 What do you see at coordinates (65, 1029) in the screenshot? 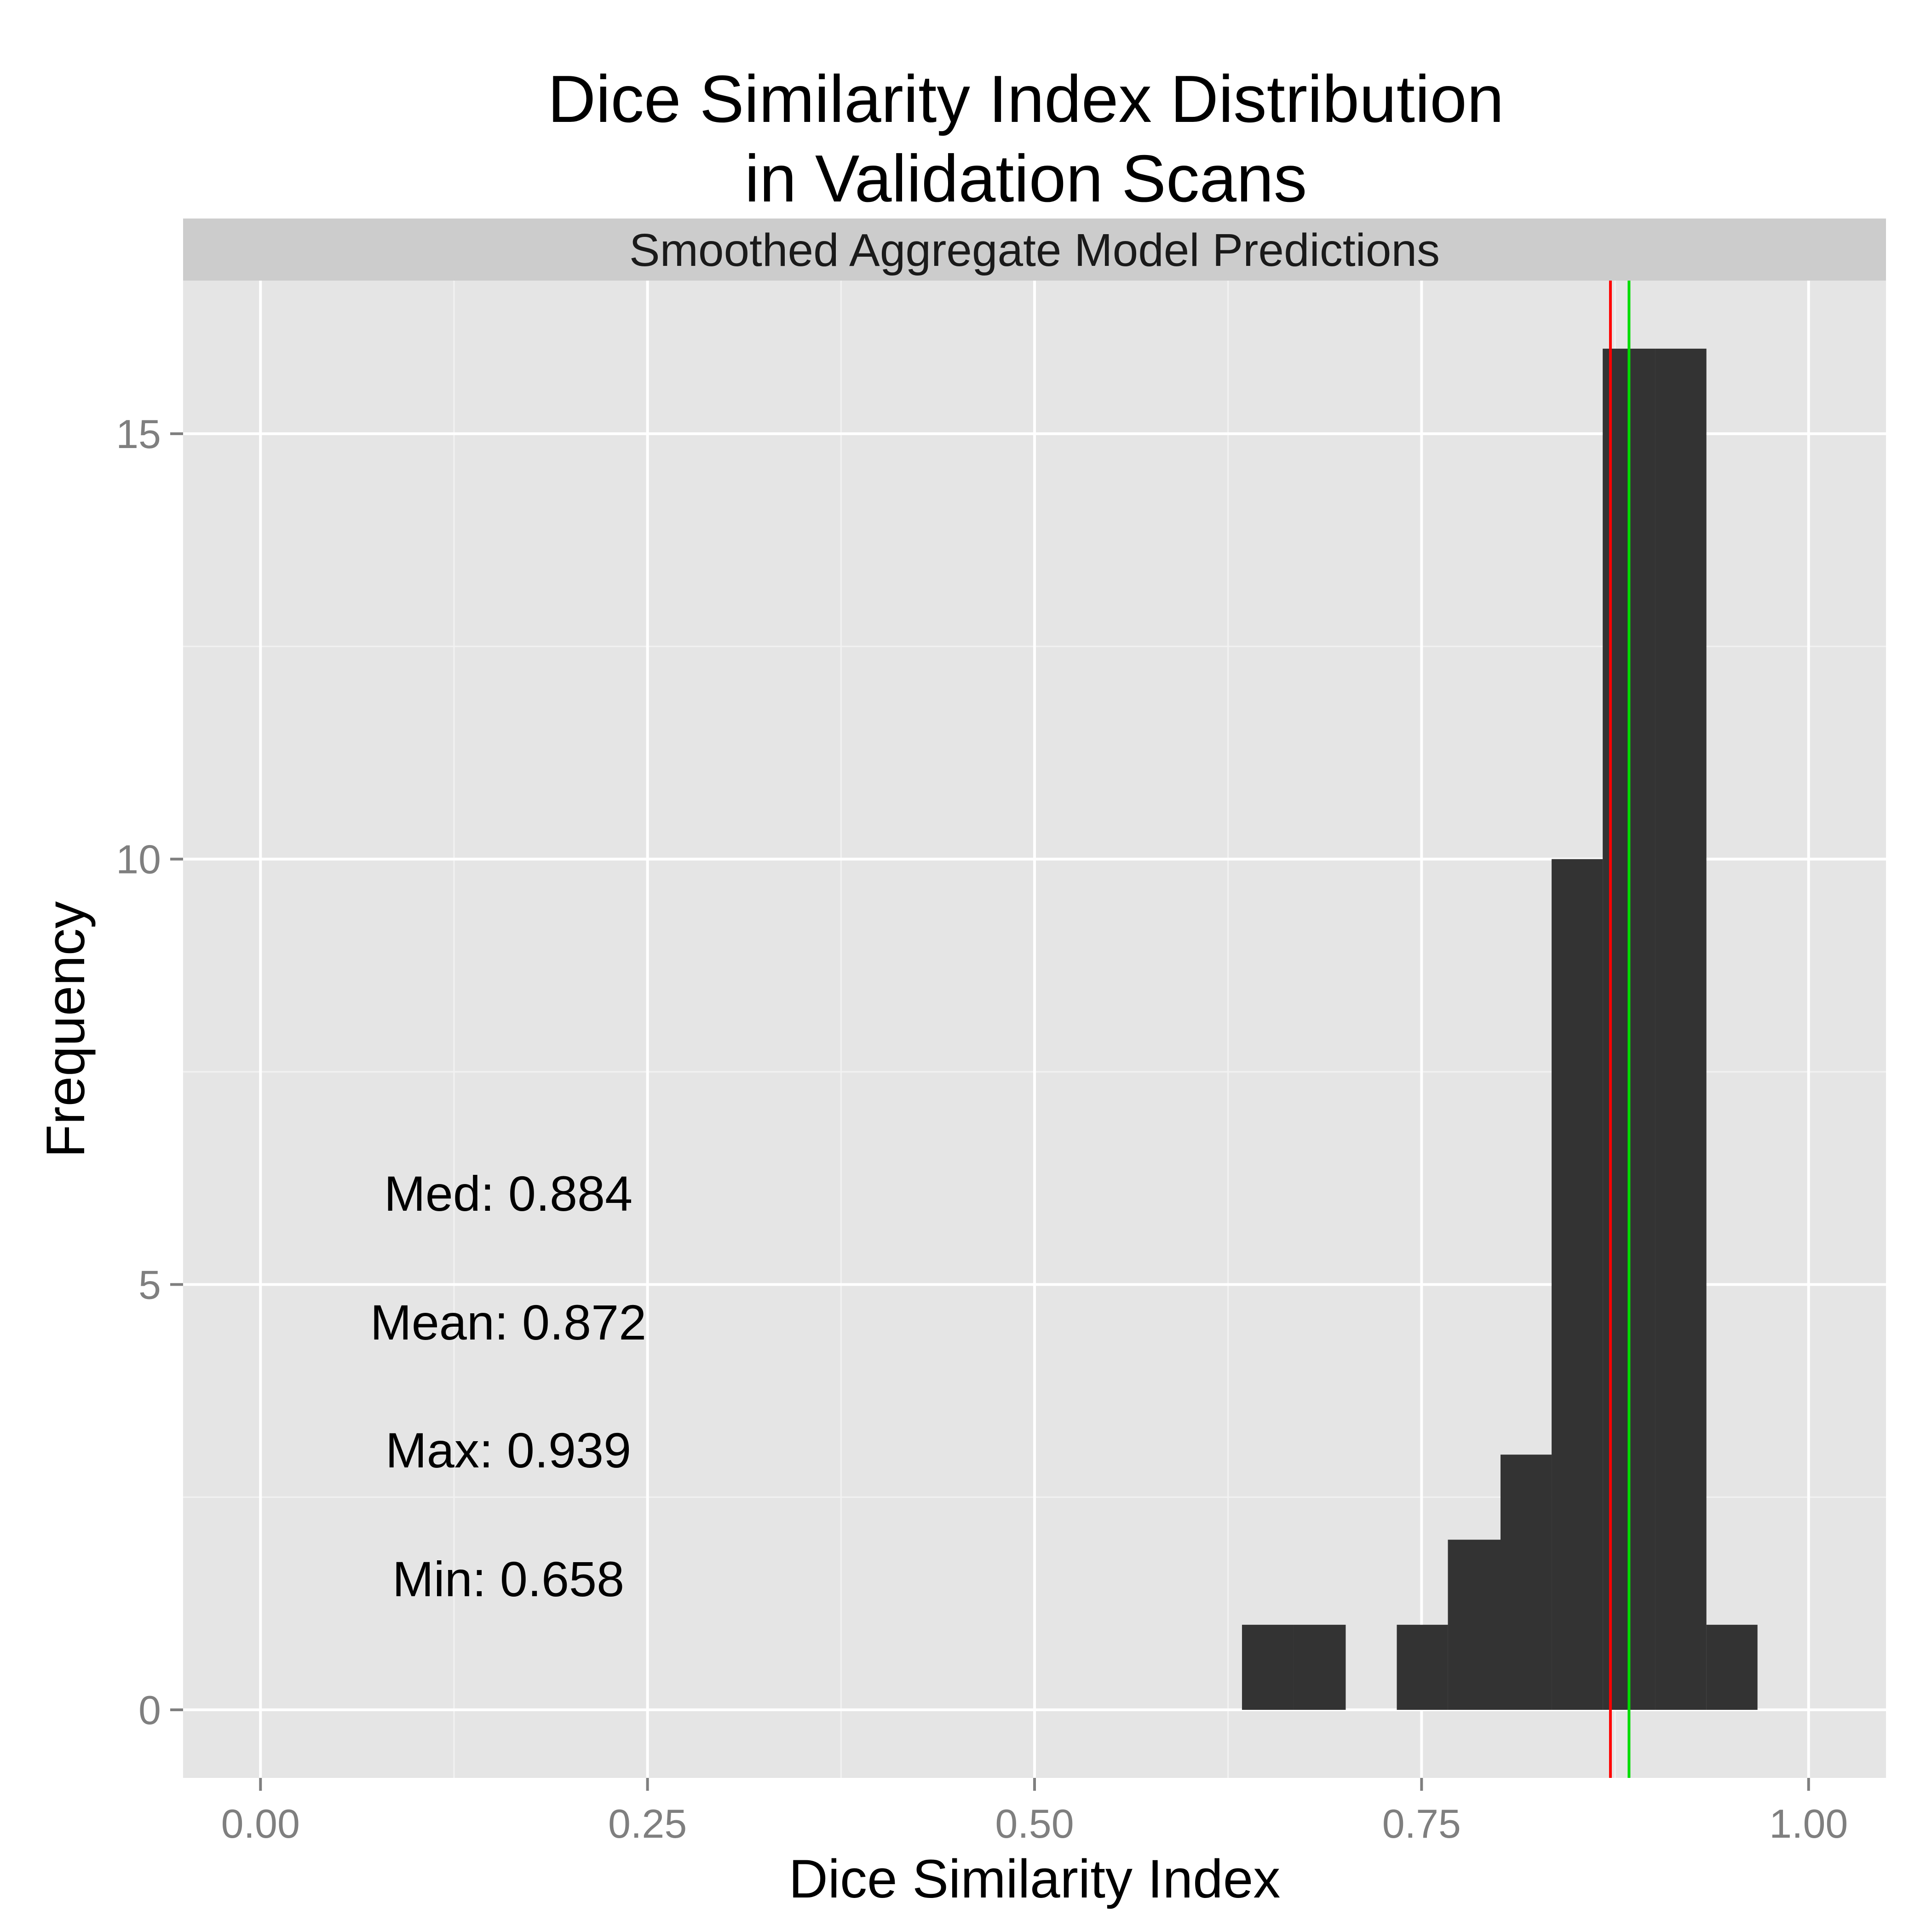
I see `y-axis-title: Frequency` at bounding box center [65, 1029].